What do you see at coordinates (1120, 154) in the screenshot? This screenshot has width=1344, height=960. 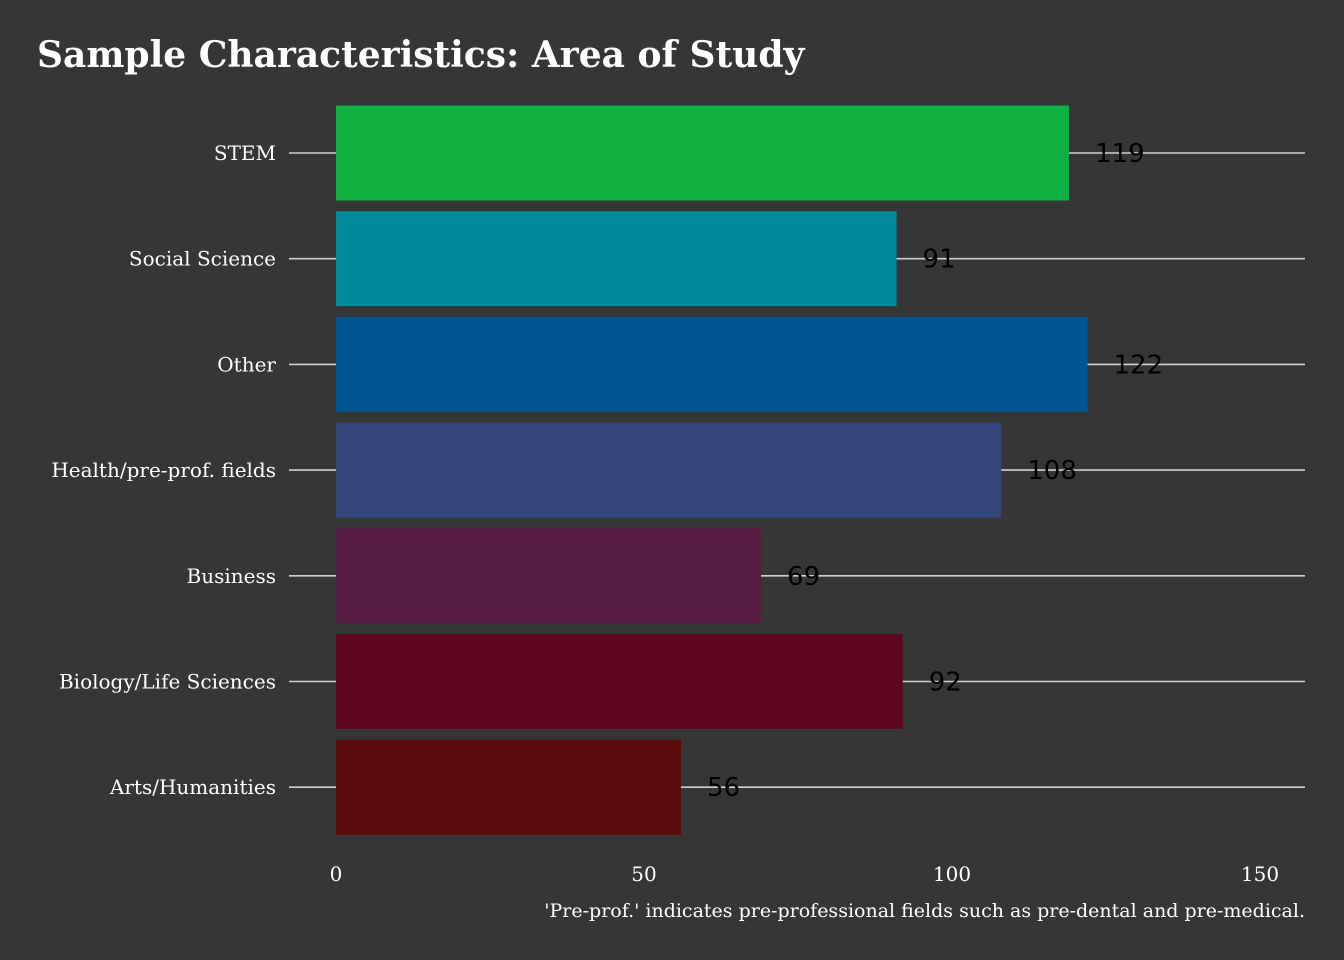 I see `data-label: 119` at bounding box center [1120, 154].